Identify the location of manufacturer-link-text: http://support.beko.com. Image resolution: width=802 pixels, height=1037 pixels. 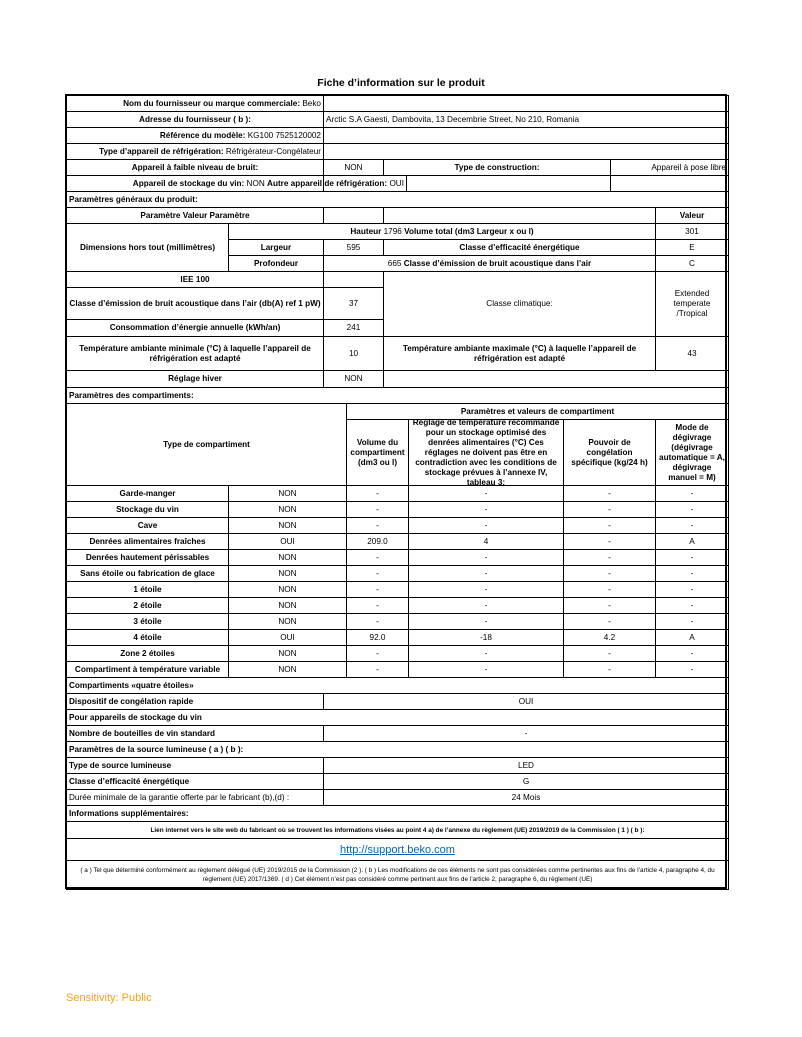
(397, 849).